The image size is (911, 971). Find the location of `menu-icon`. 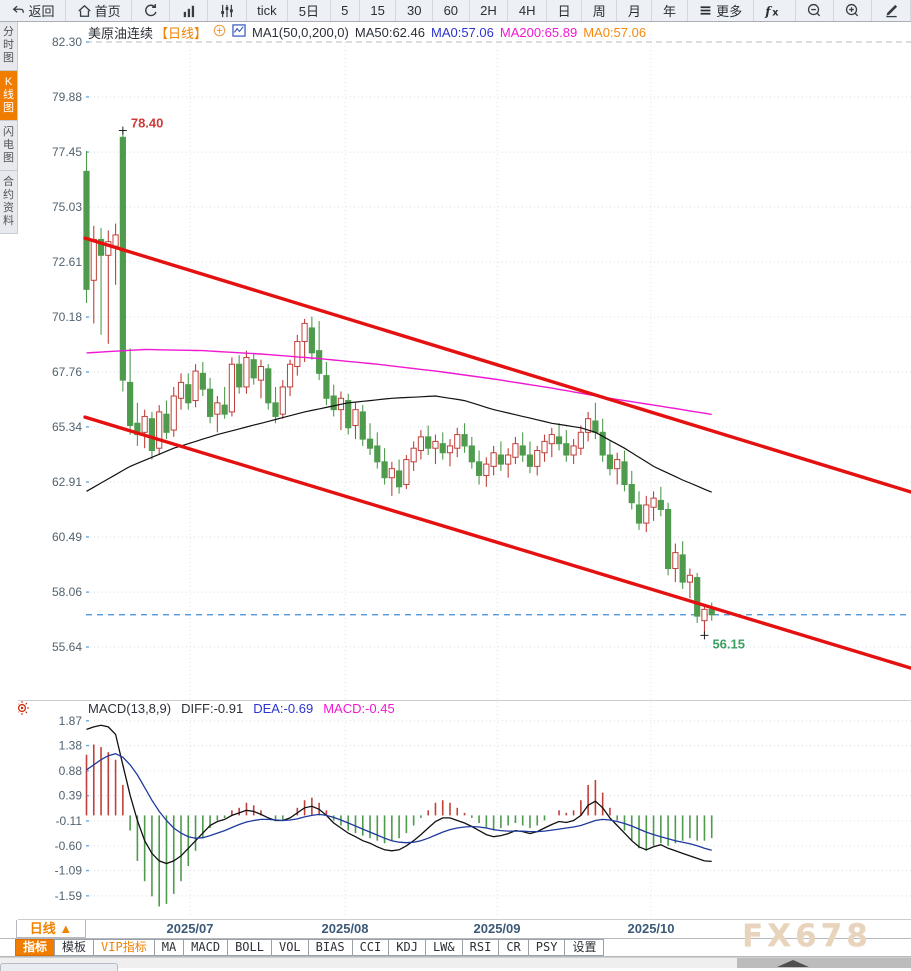

menu-icon is located at coordinates (705, 10).